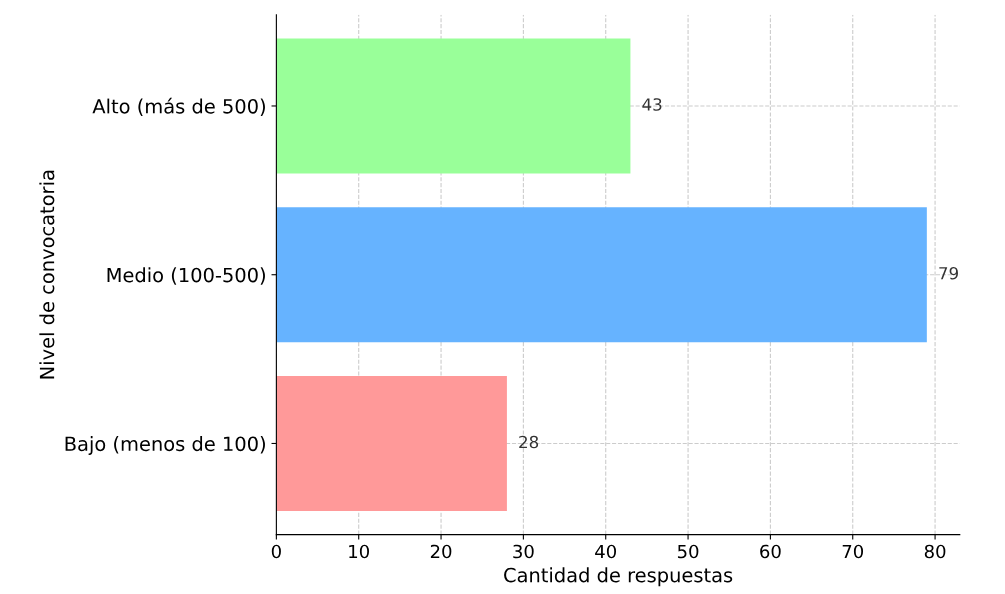 This screenshot has width=1005, height=594. What do you see at coordinates (688, 551) in the screenshot?
I see `x-tick-label: 50` at bounding box center [688, 551].